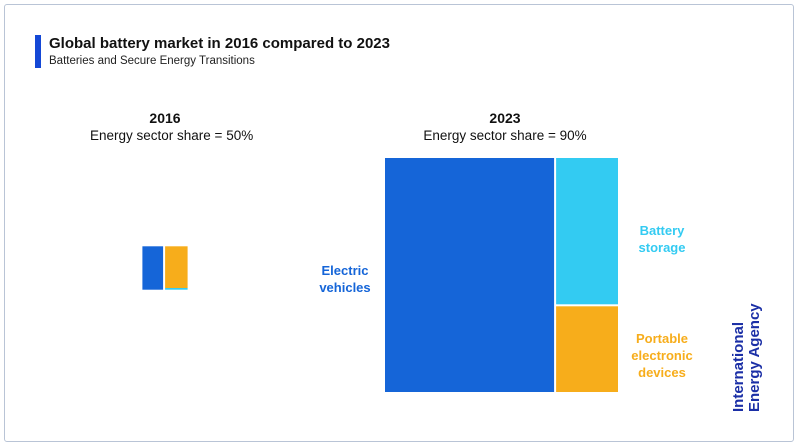 This screenshot has height=448, width=800. What do you see at coordinates (176, 267) in the screenshot?
I see `rect-portable-devices-2016` at bounding box center [176, 267].